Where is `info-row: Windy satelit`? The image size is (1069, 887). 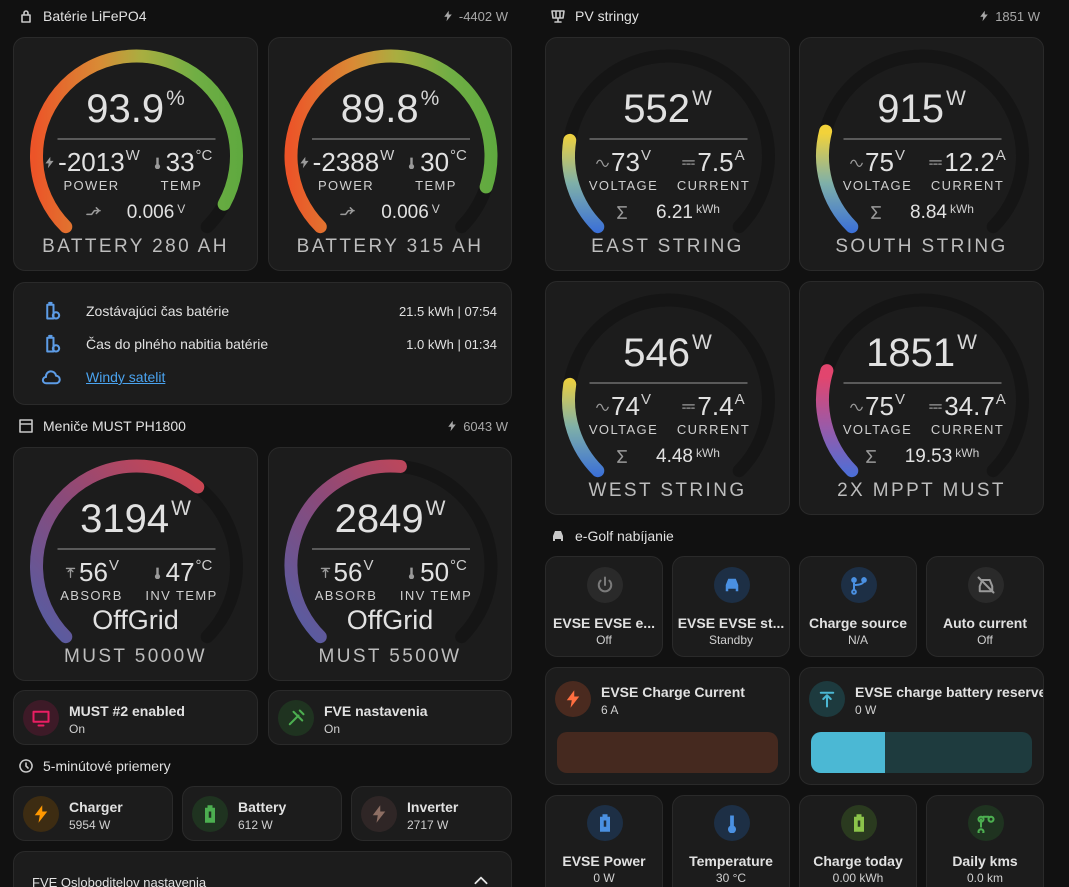
info-row: Windy satelit is located at coordinates (262, 377).